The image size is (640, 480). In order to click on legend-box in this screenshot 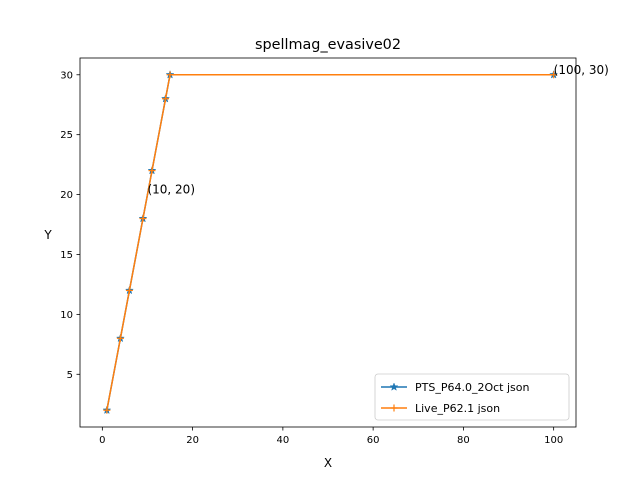, I will do `click(472, 397)`.